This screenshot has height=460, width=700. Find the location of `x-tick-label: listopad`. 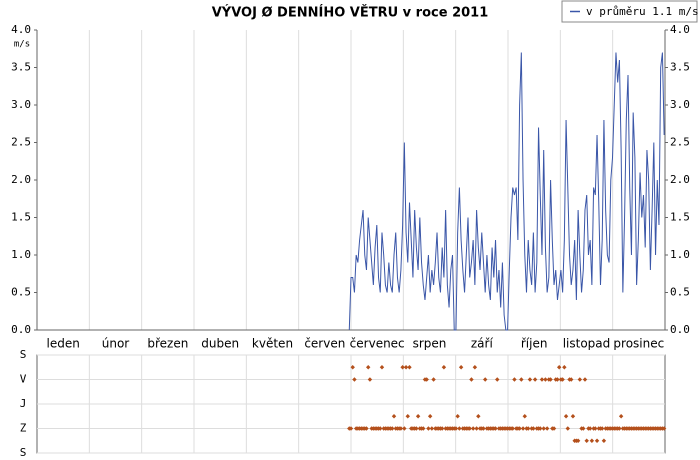

x-tick-label: listopad is located at coordinates (587, 344).